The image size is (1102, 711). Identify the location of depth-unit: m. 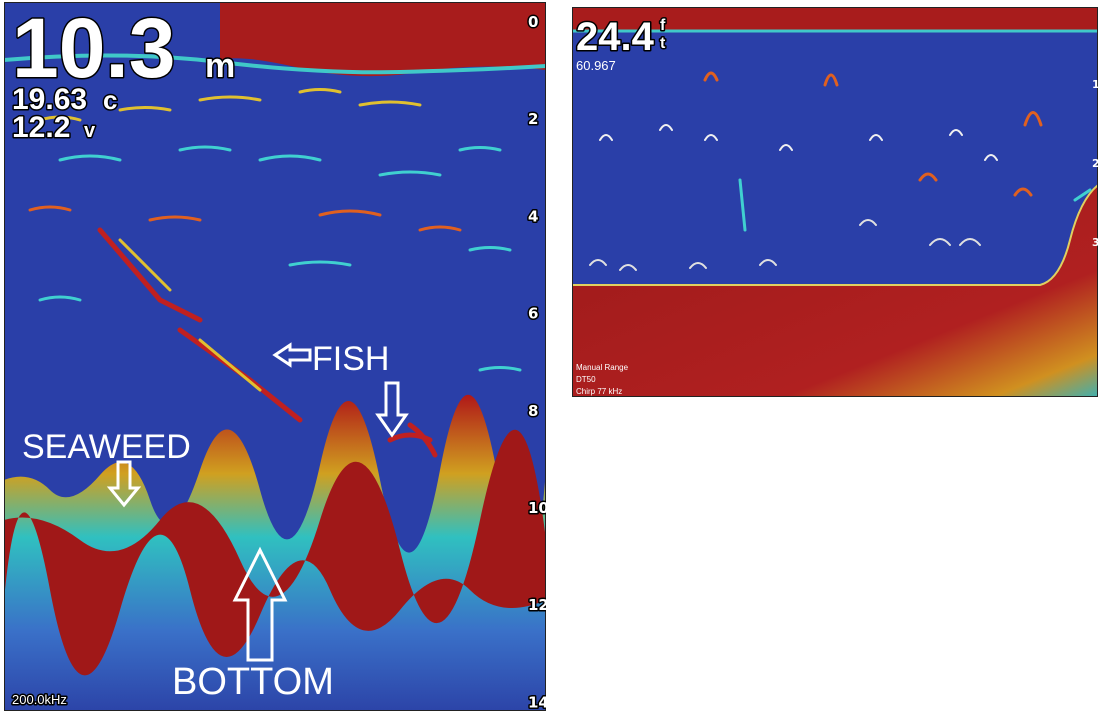
(220, 66).